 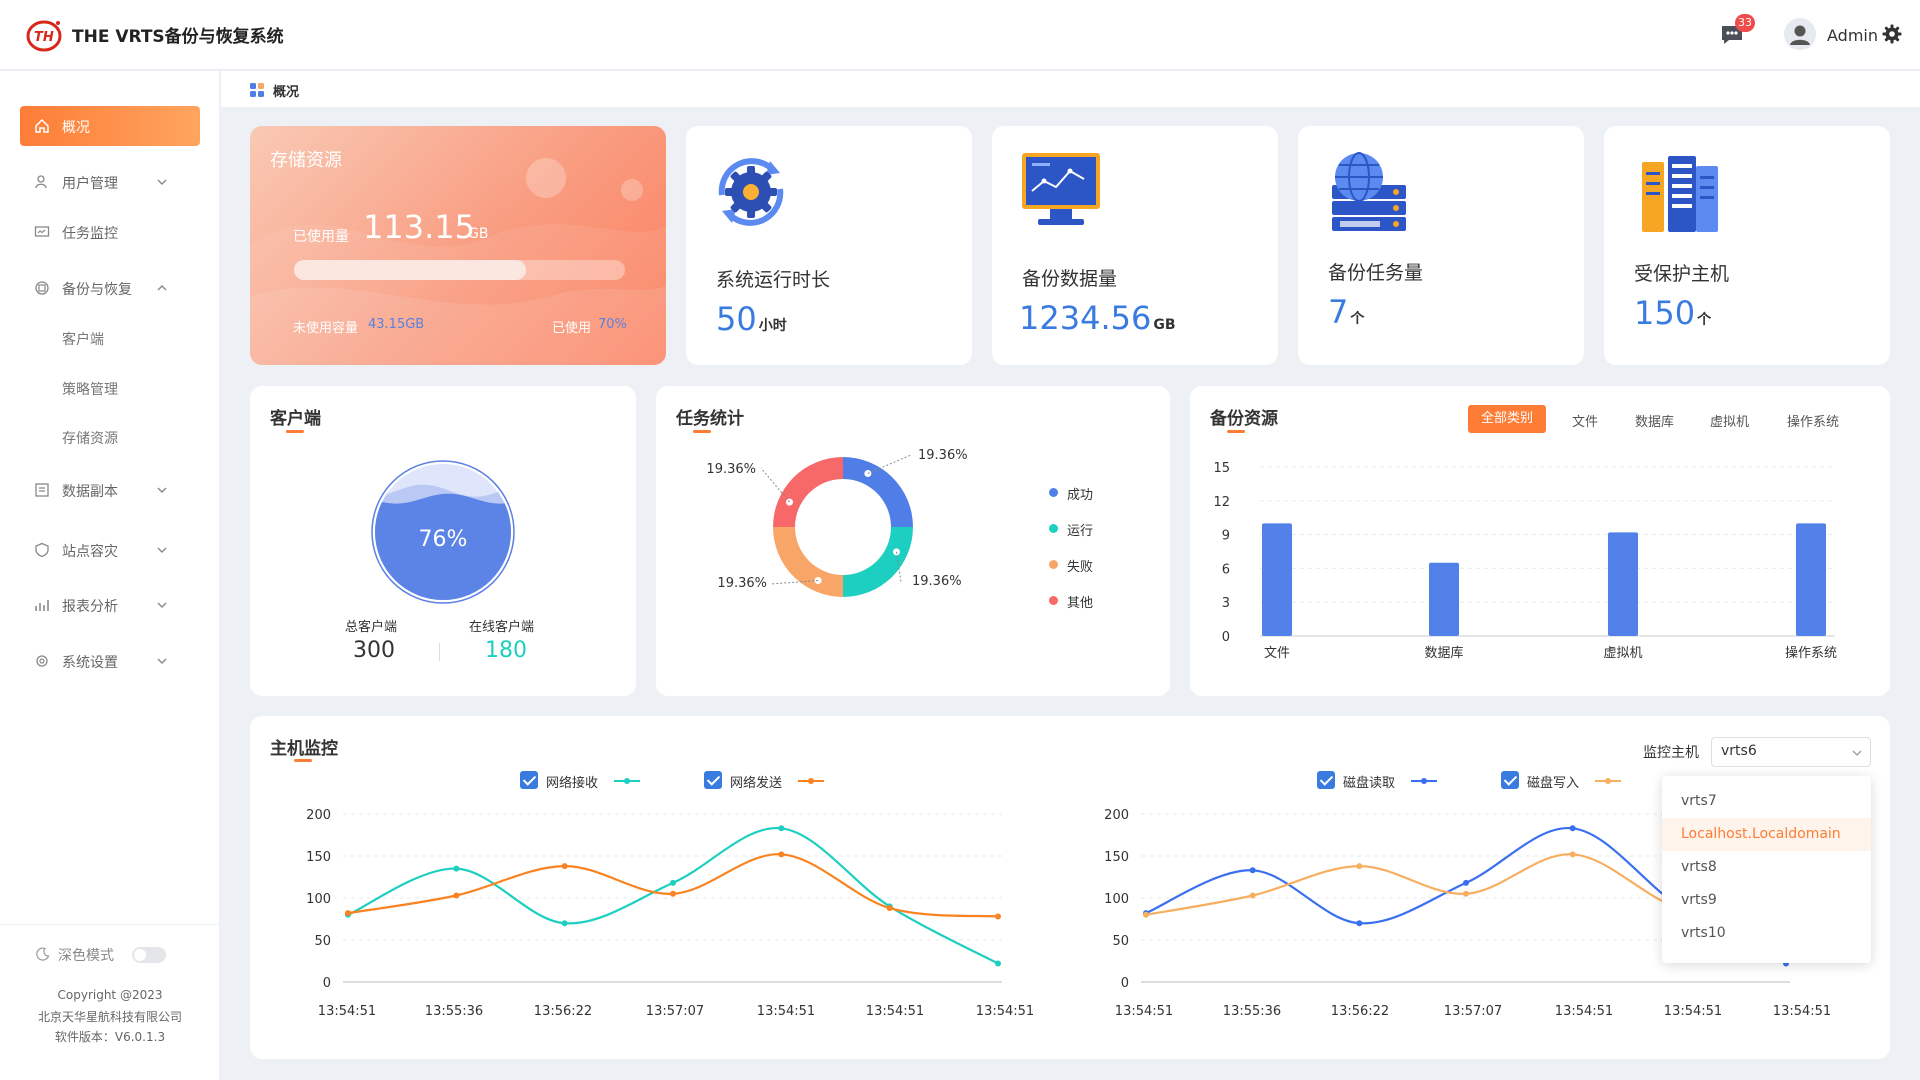 I want to click on disk-read-checkbox, so click(x=1326, y=780).